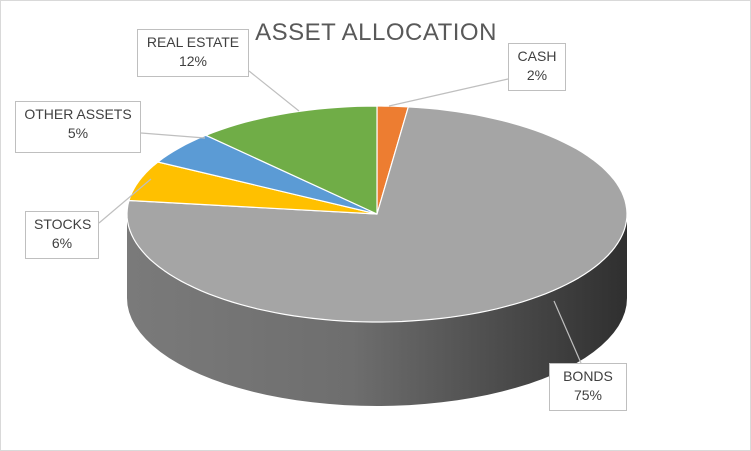 The height and width of the screenshot is (451, 751). Describe the element at coordinates (567, 332) in the screenshot. I see `leader-line-bonds` at that location.